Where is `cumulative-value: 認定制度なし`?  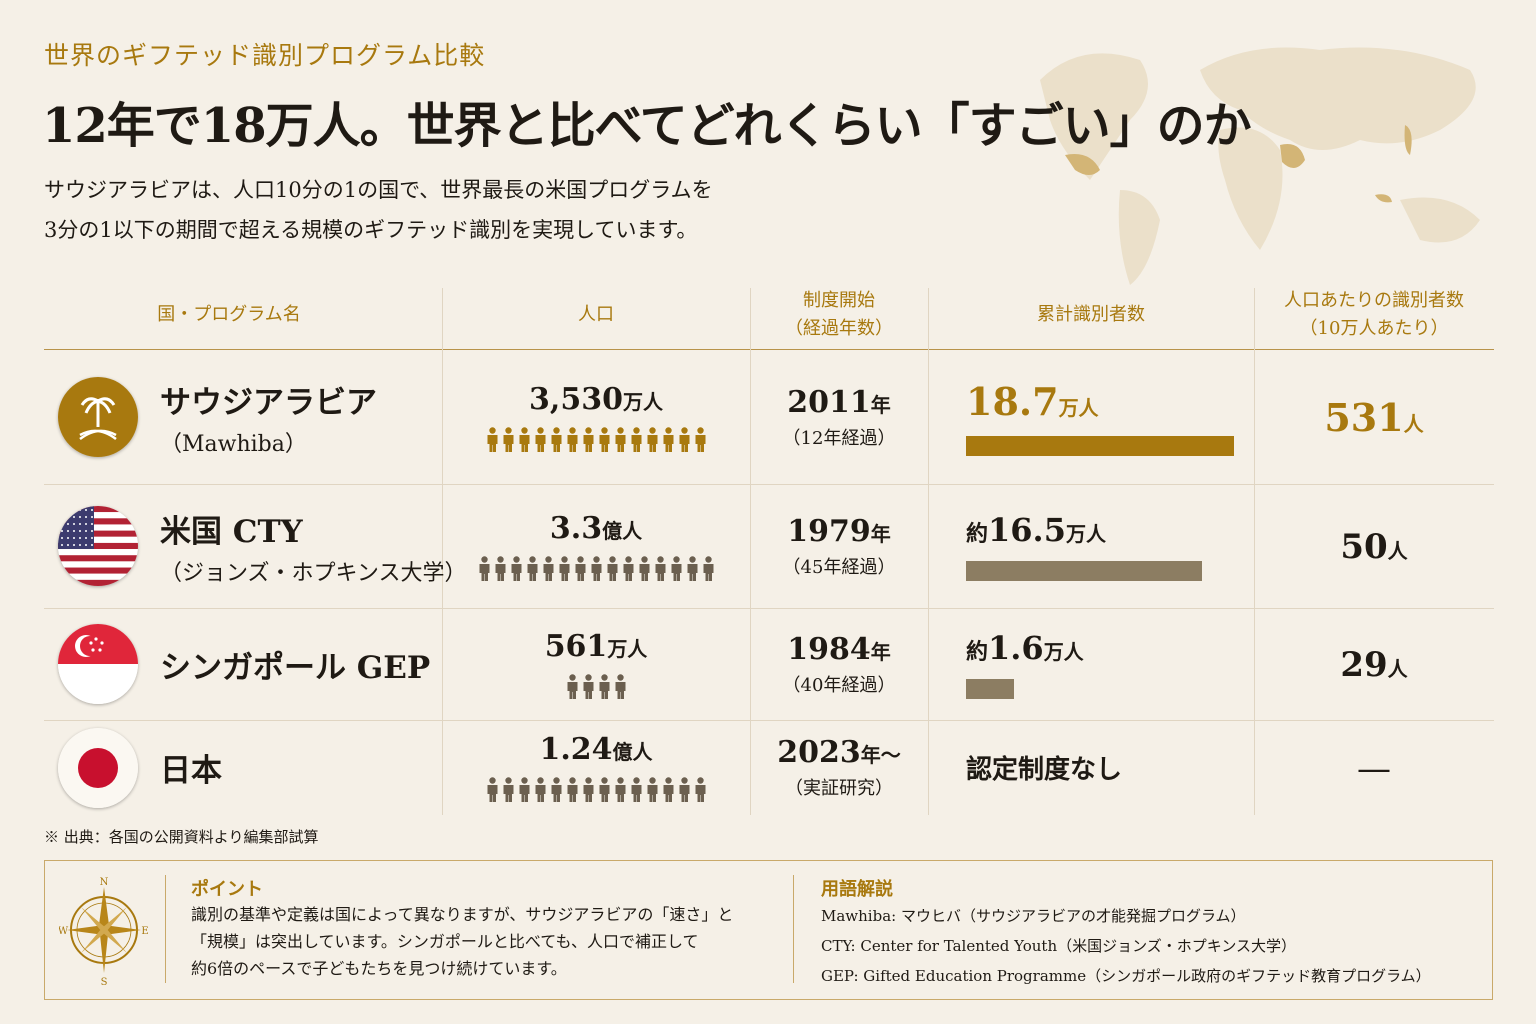
cumulative-value: 認定制度なし is located at coordinates (1044, 770).